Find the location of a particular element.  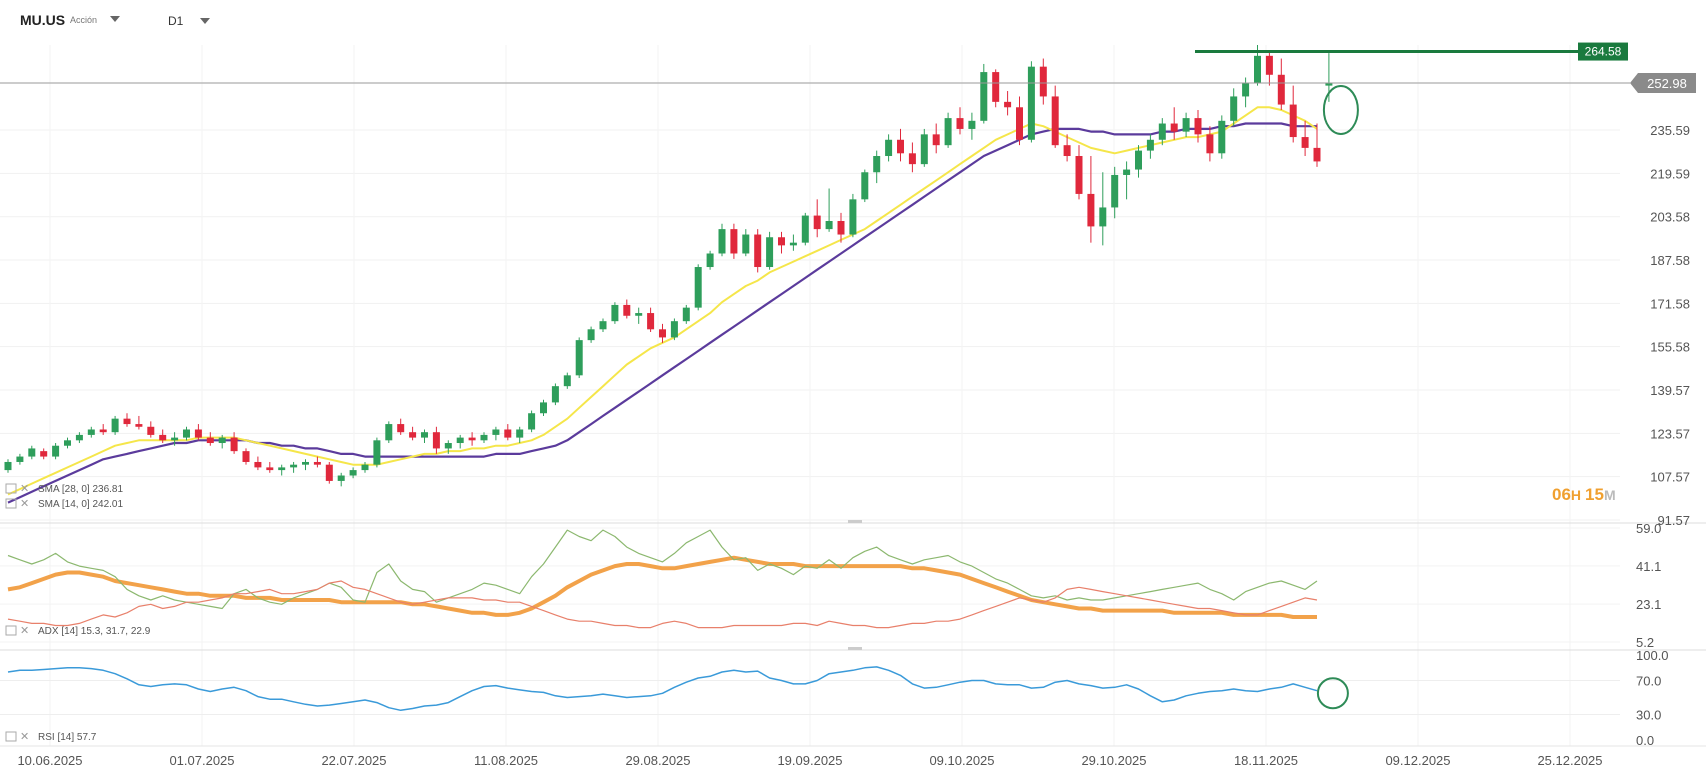

x-tick-label: 09.12.2025 is located at coordinates (1417, 760).